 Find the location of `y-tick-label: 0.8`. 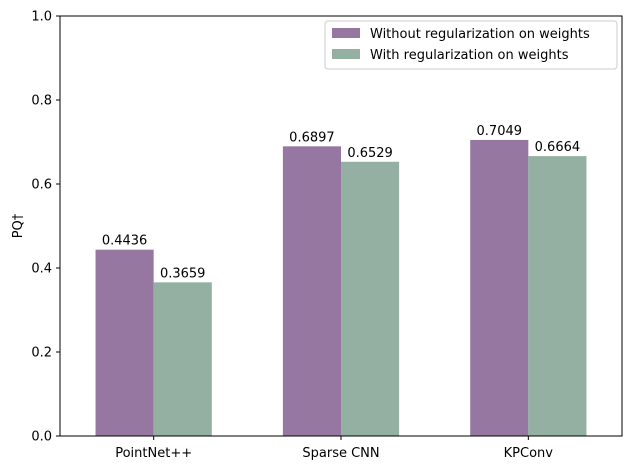

y-tick-label: 0.8 is located at coordinates (41, 101).